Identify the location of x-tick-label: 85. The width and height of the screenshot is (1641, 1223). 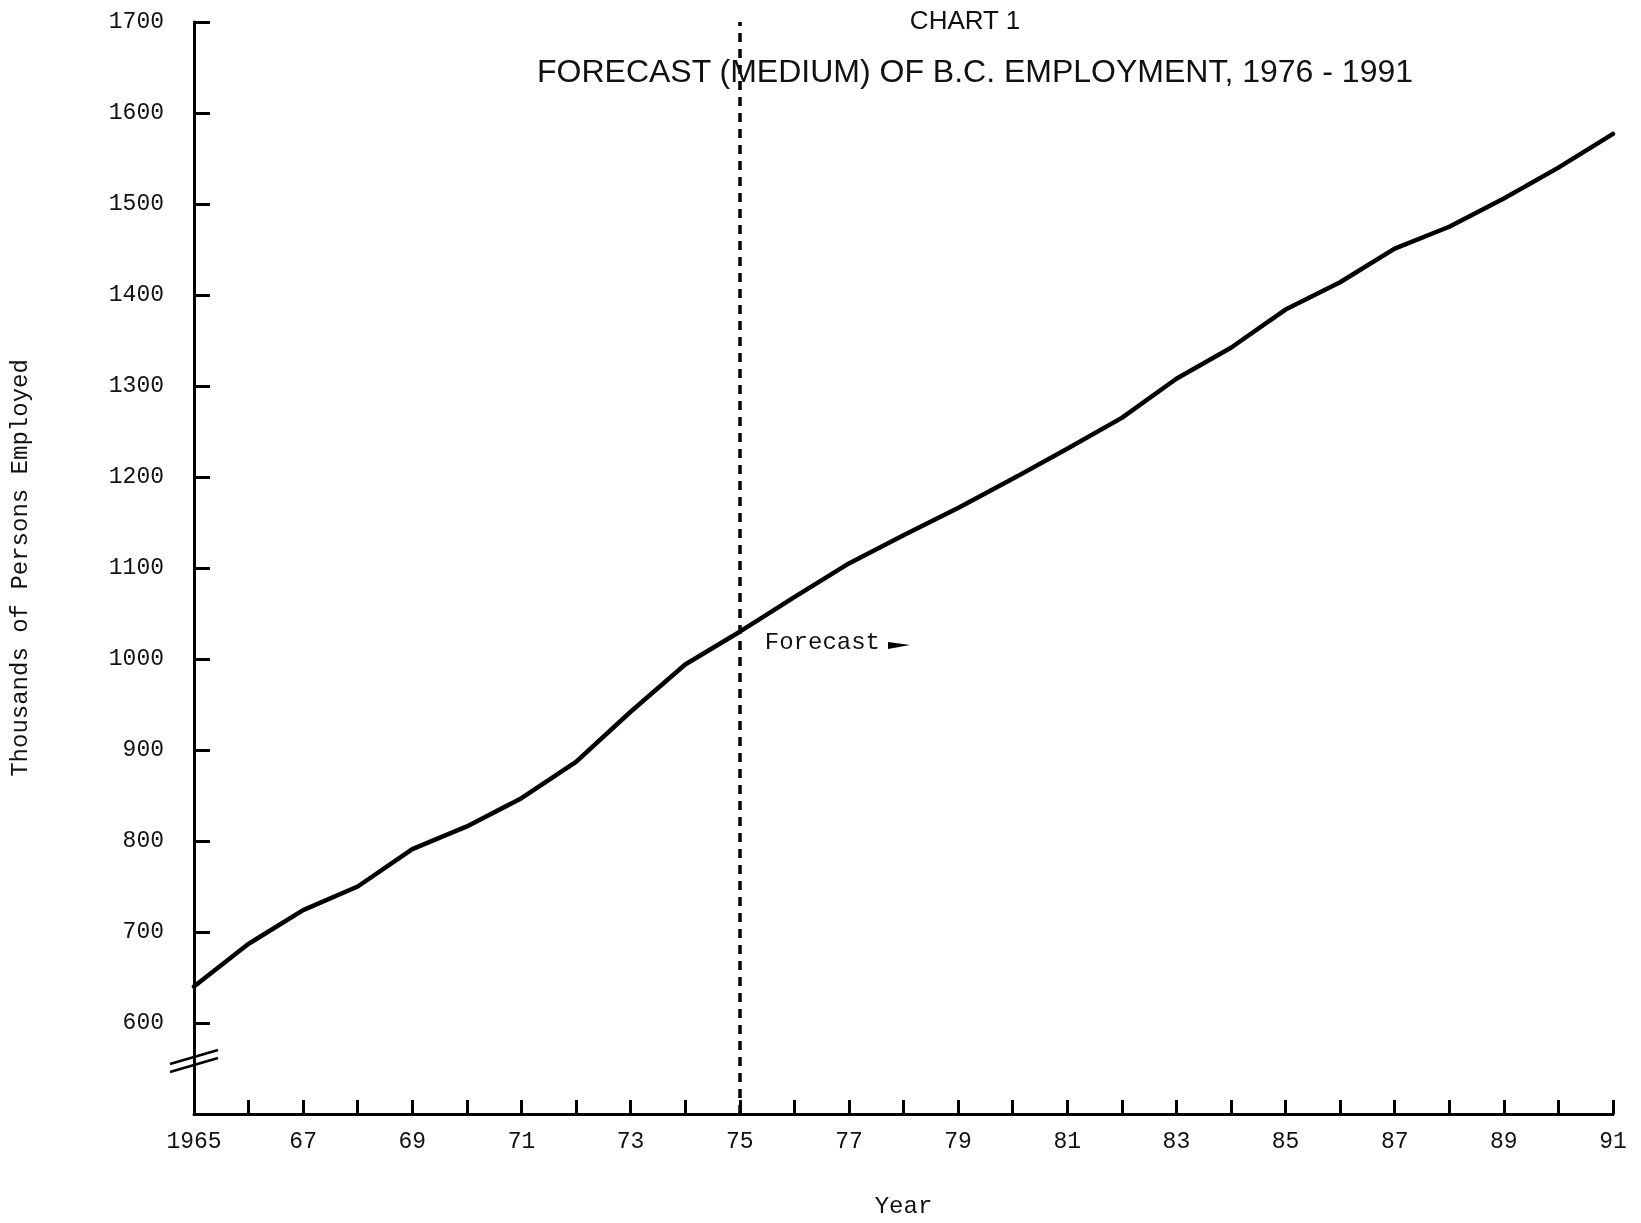
(1285, 1141).